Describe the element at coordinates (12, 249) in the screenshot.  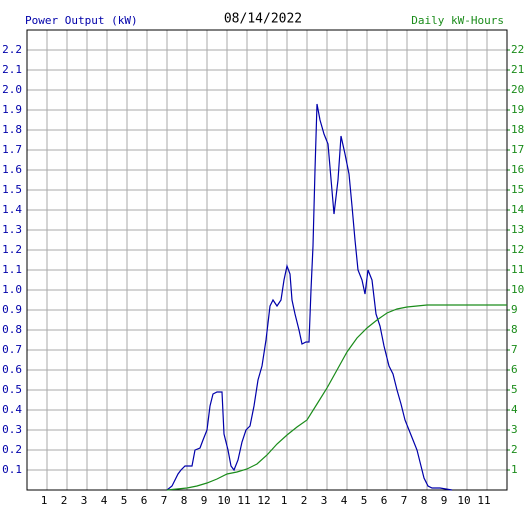
I see `y-tick-label: 1.2` at that location.